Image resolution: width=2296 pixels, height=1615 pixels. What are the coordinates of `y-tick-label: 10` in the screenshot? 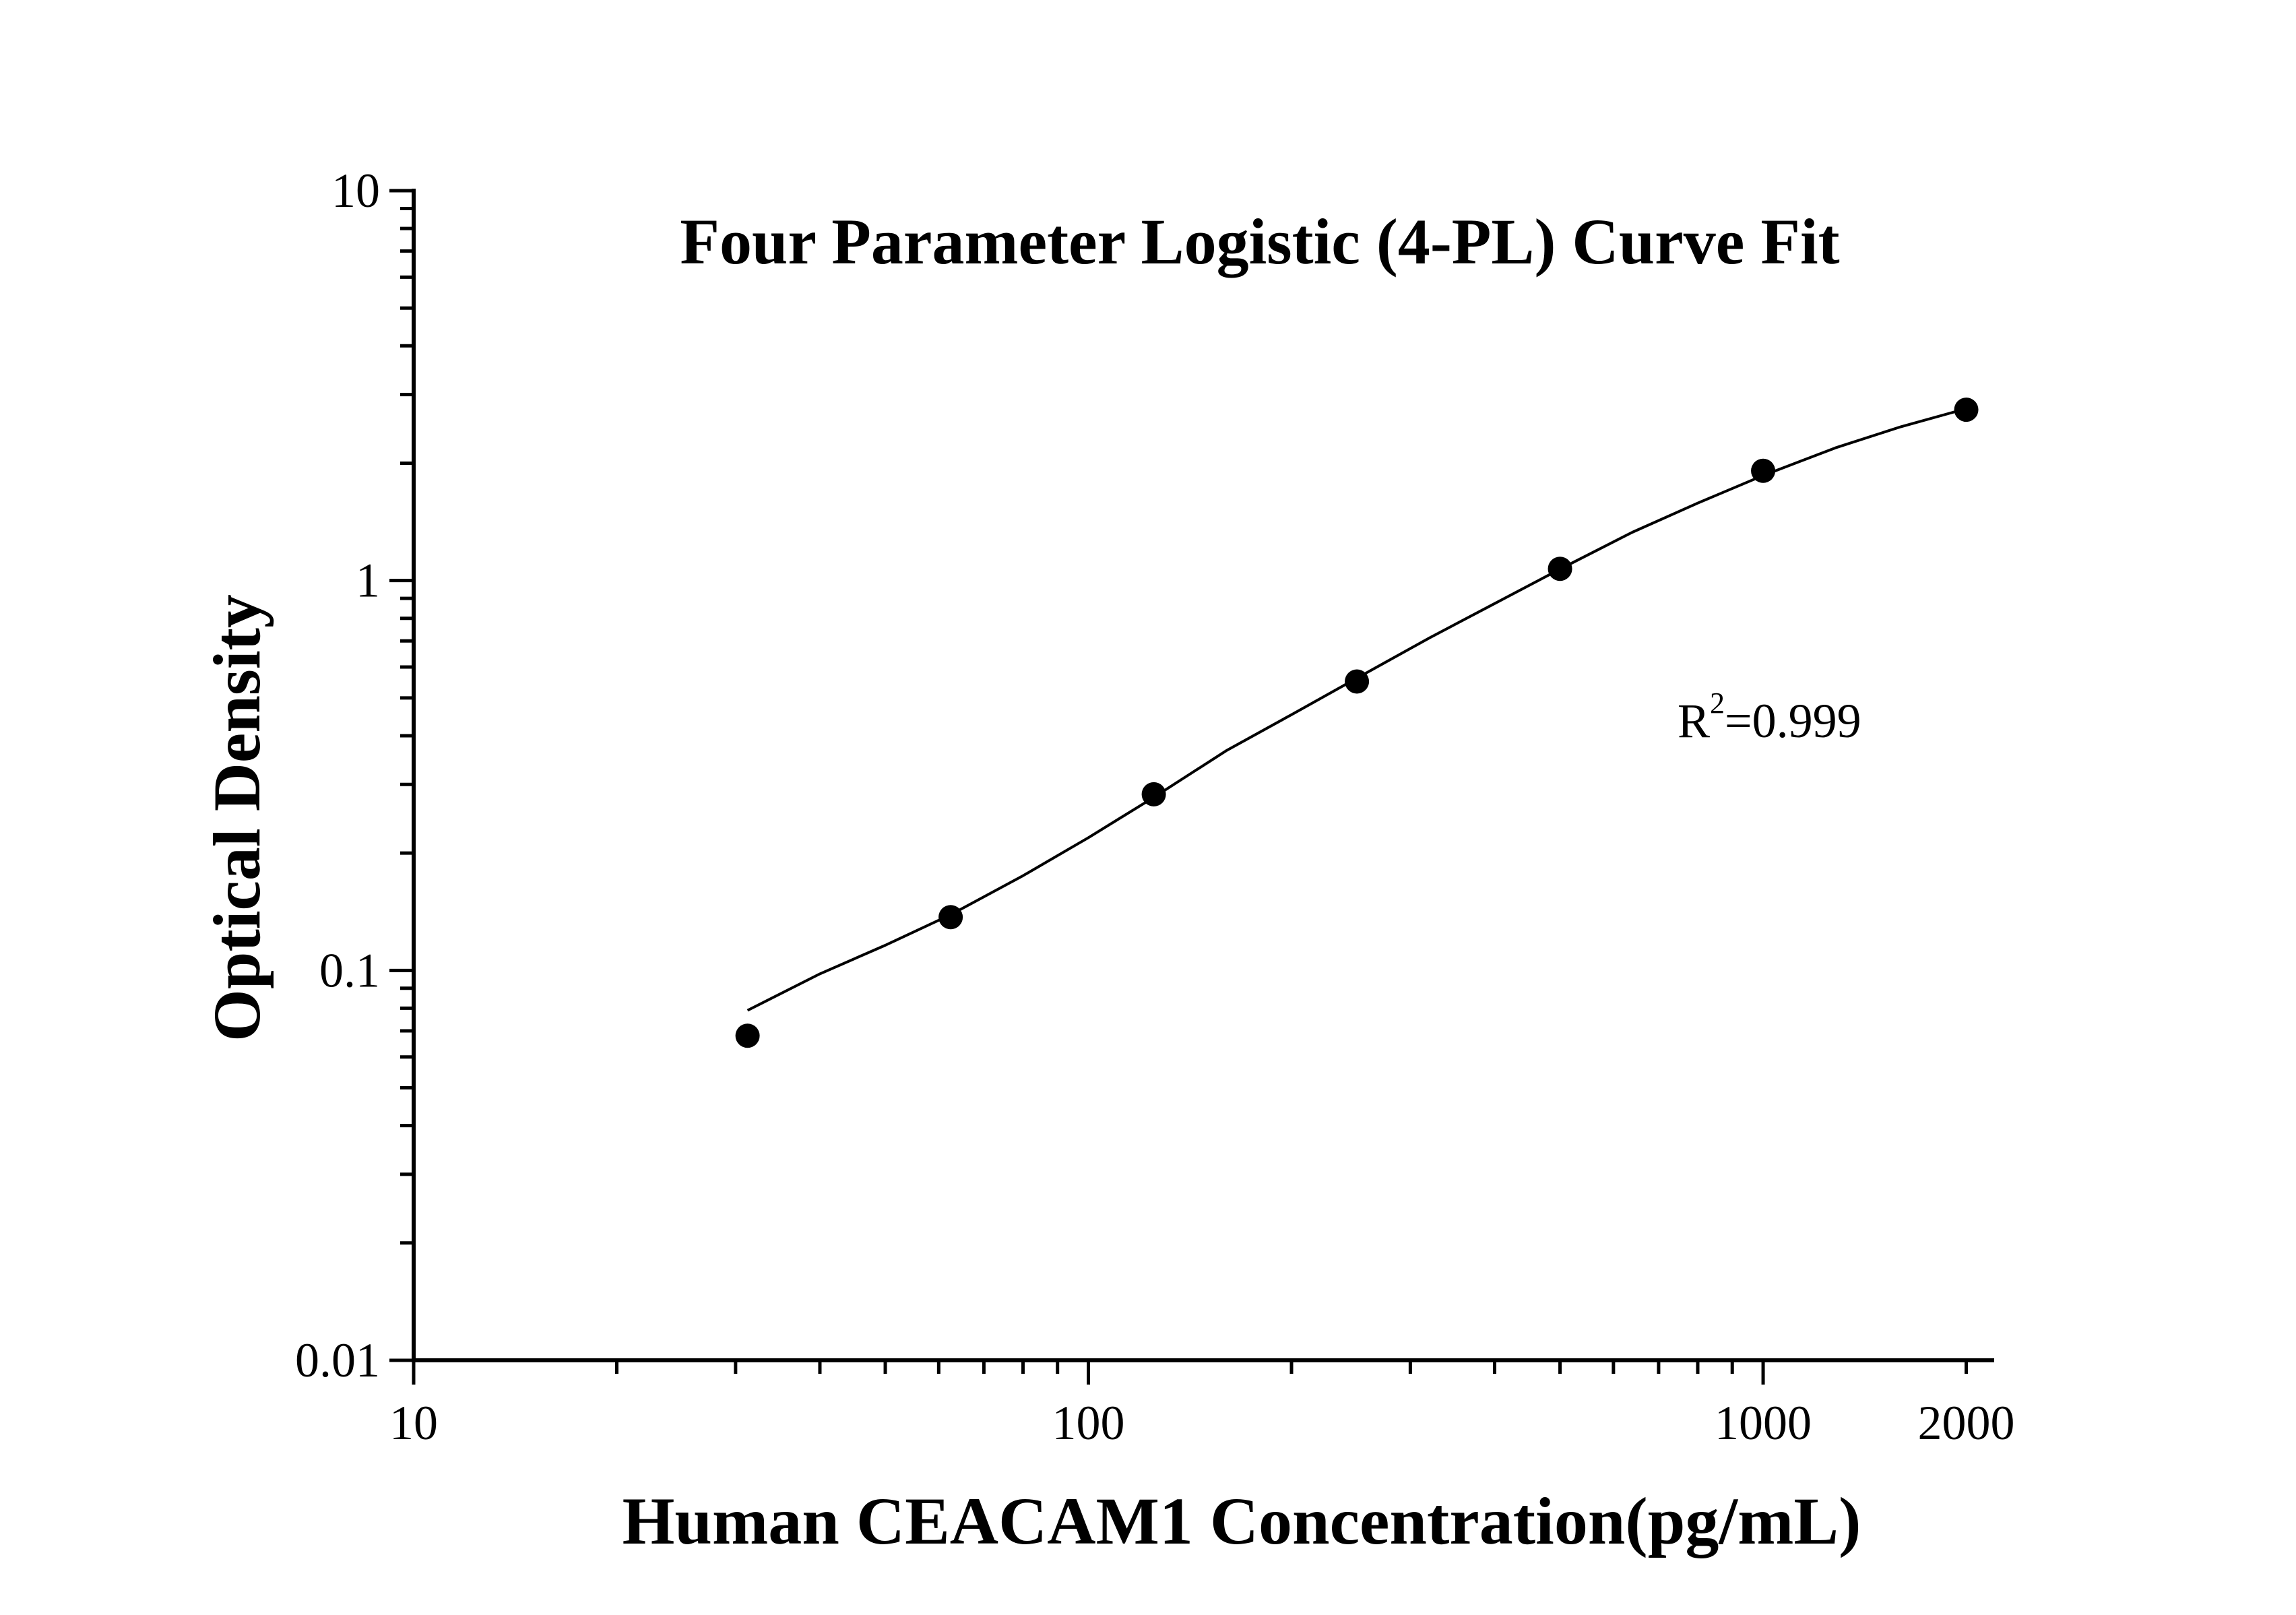 It's located at (355, 191).